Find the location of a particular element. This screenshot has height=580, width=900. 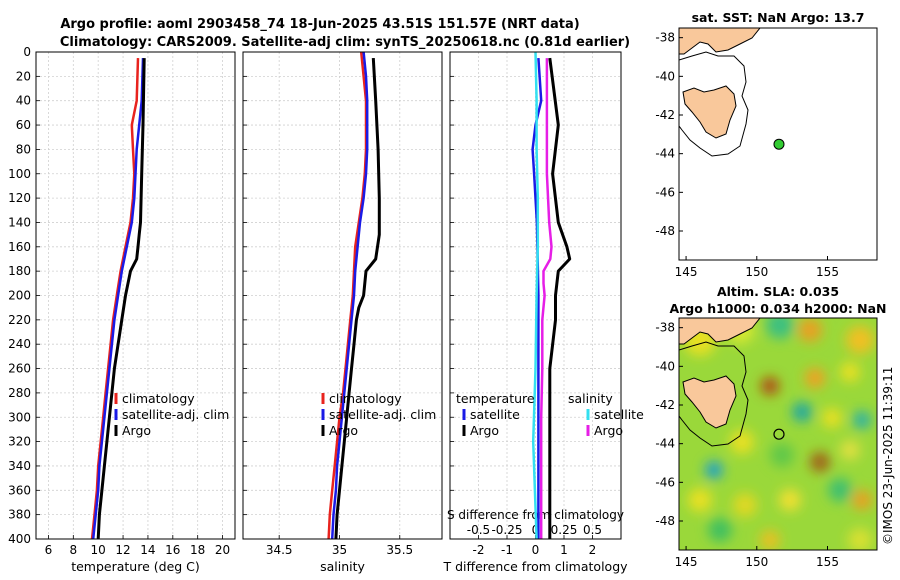

sla-map-ytick-label: -48 is located at coordinates (665, 521).